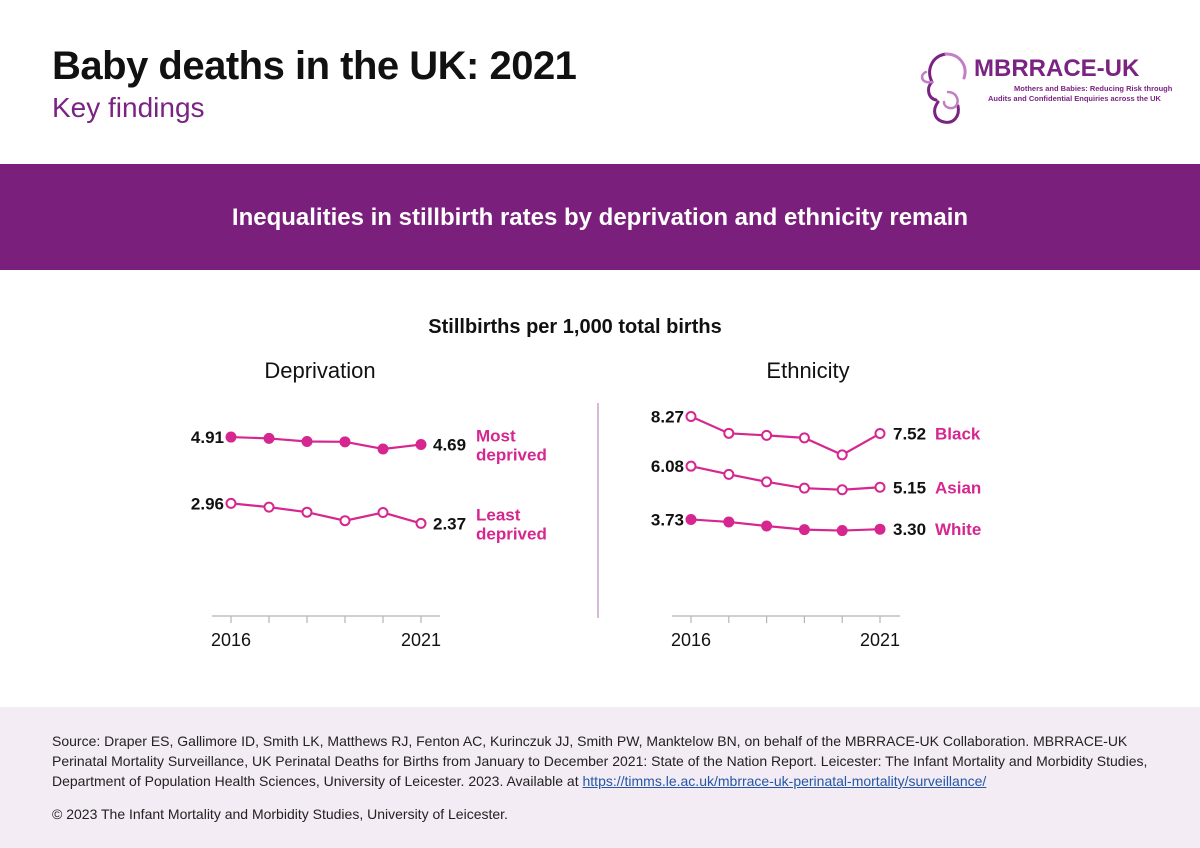  Describe the element at coordinates (785, 525) in the screenshot. I see `ethnicity-white-line` at that location.